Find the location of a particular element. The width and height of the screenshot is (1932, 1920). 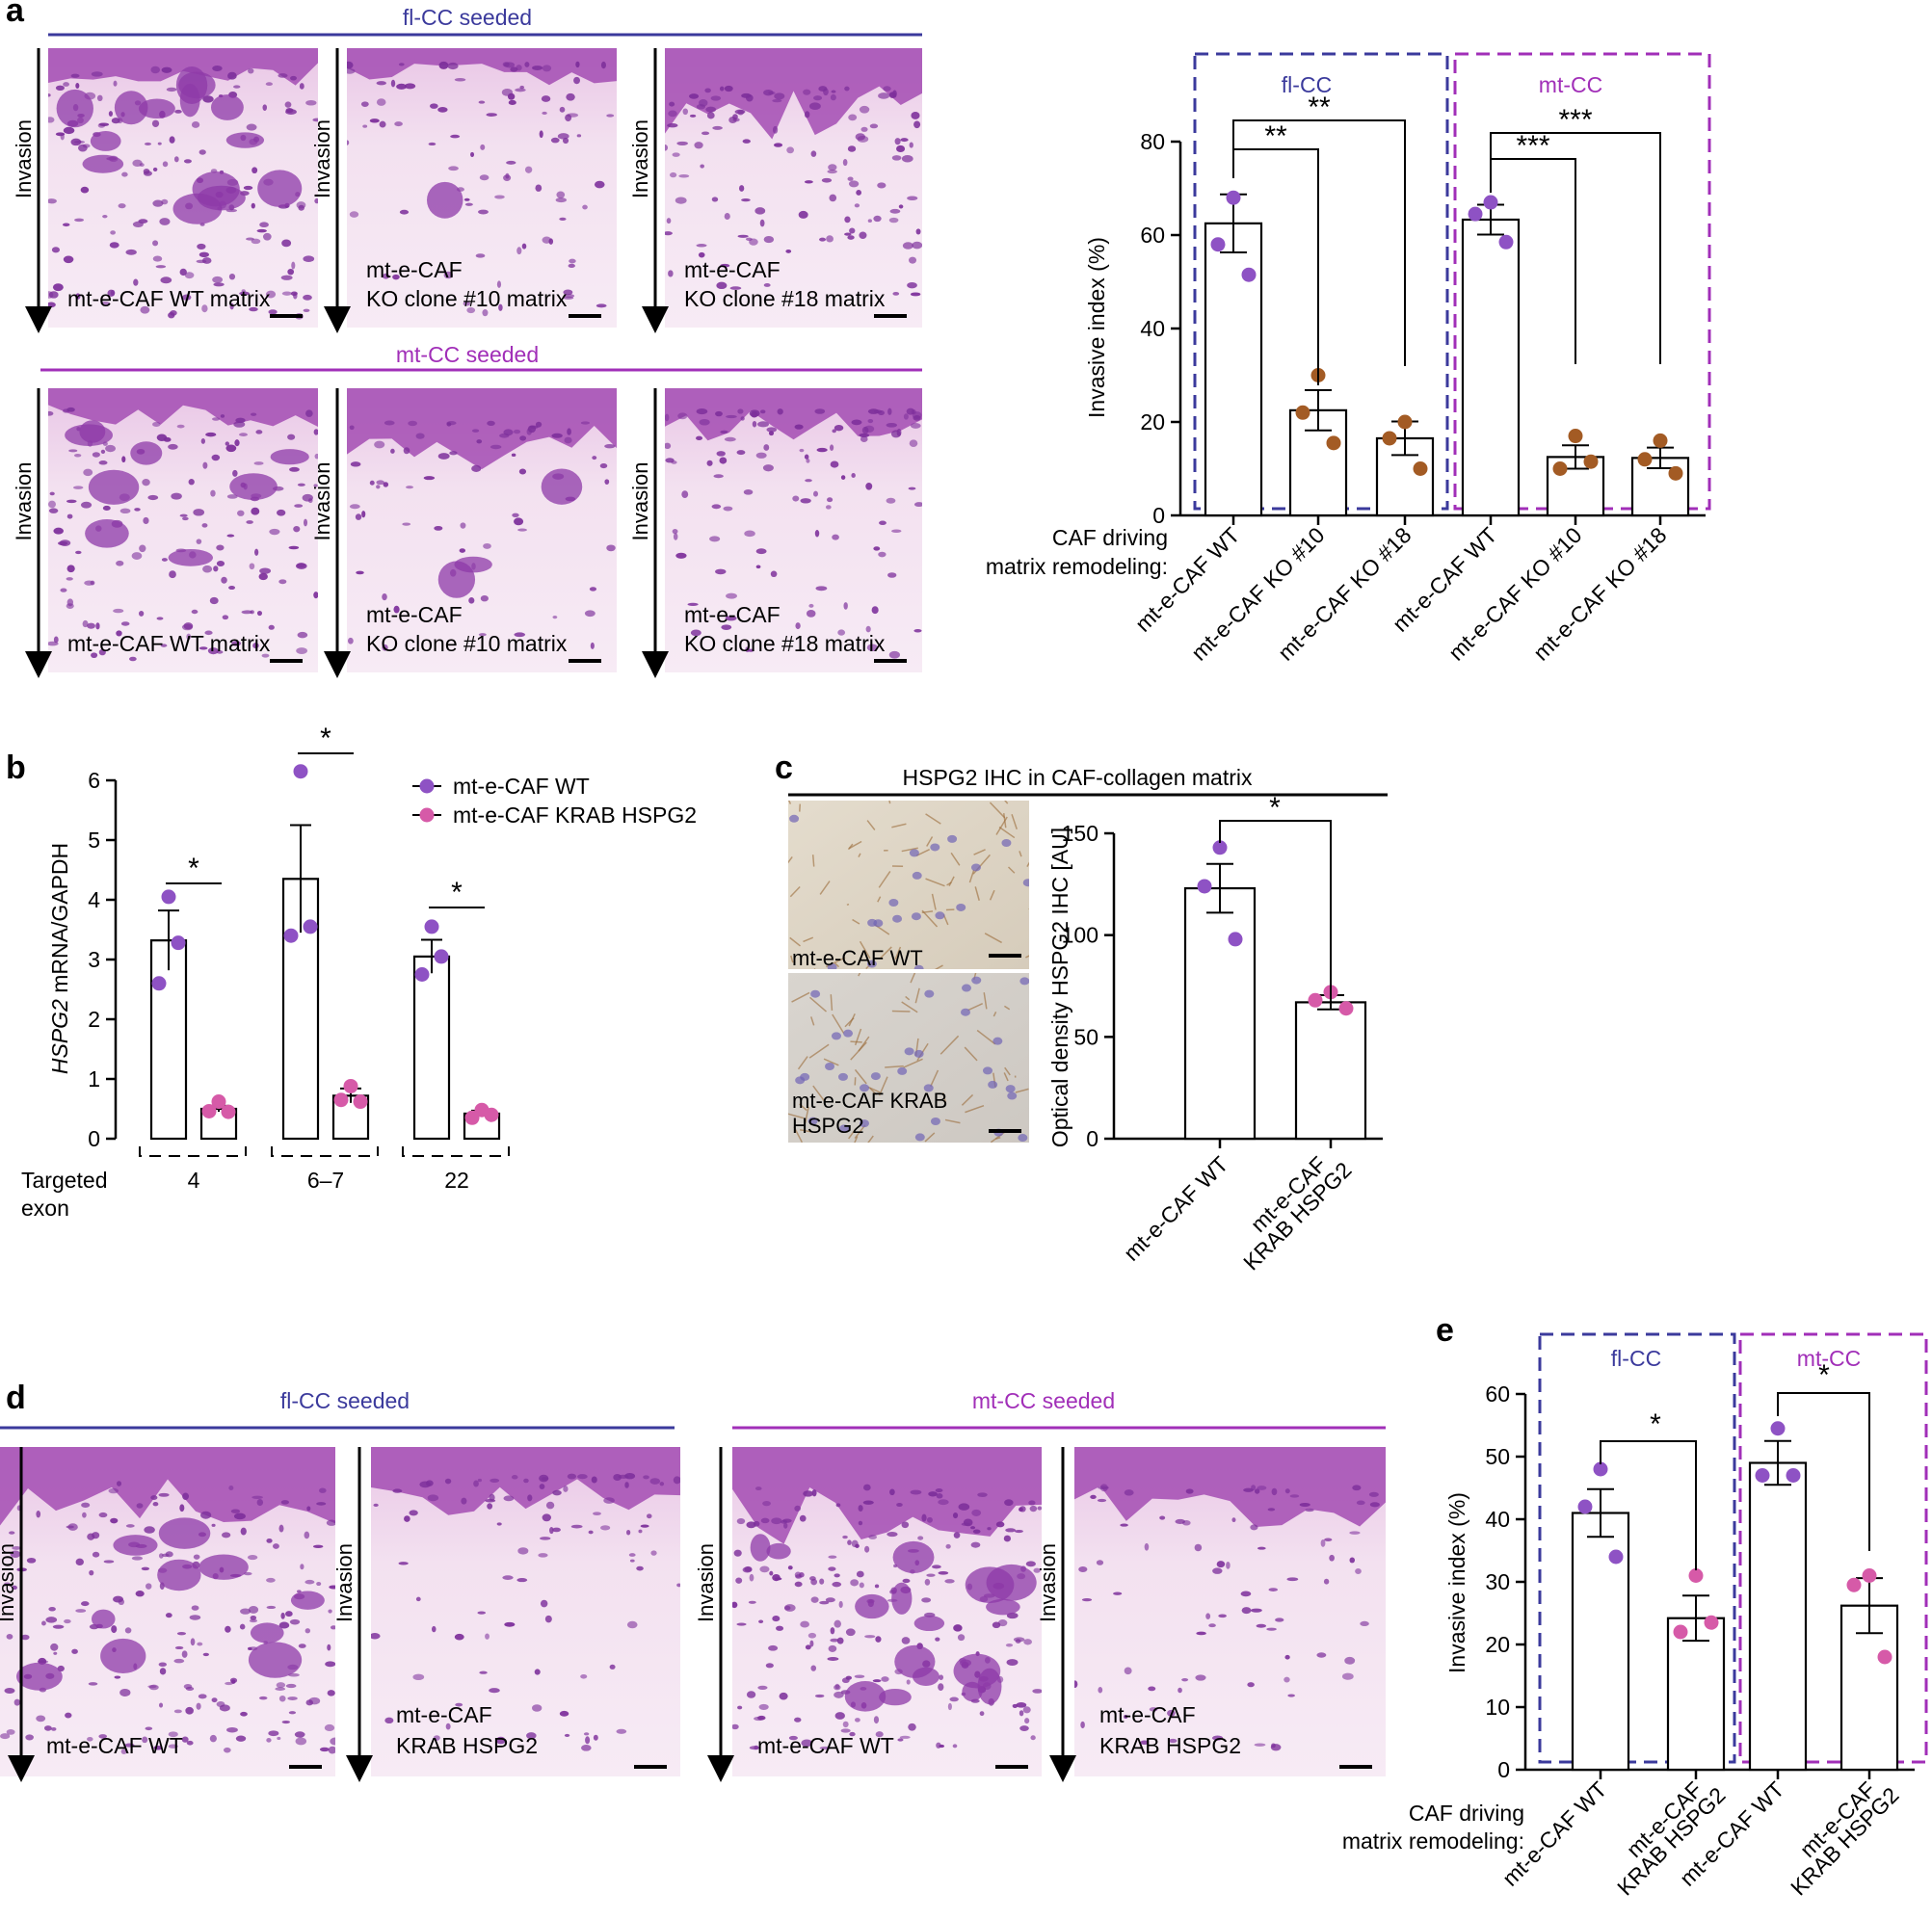

panel-letter-b: b is located at coordinates (16, 768).